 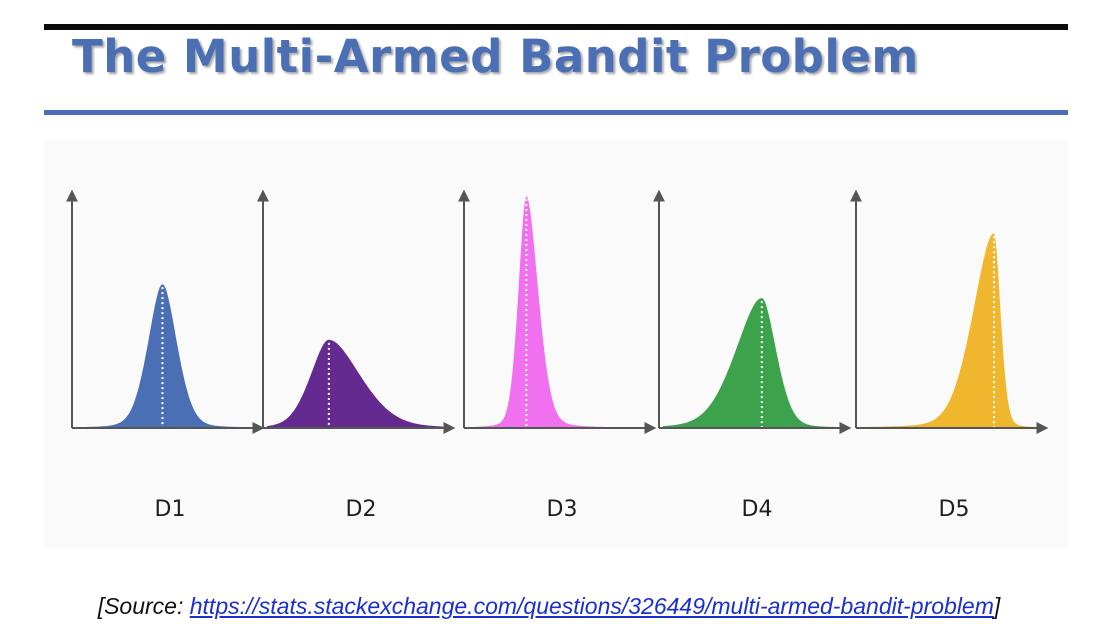 I want to click on distribution-label-d5: D5, so click(x=954, y=509).